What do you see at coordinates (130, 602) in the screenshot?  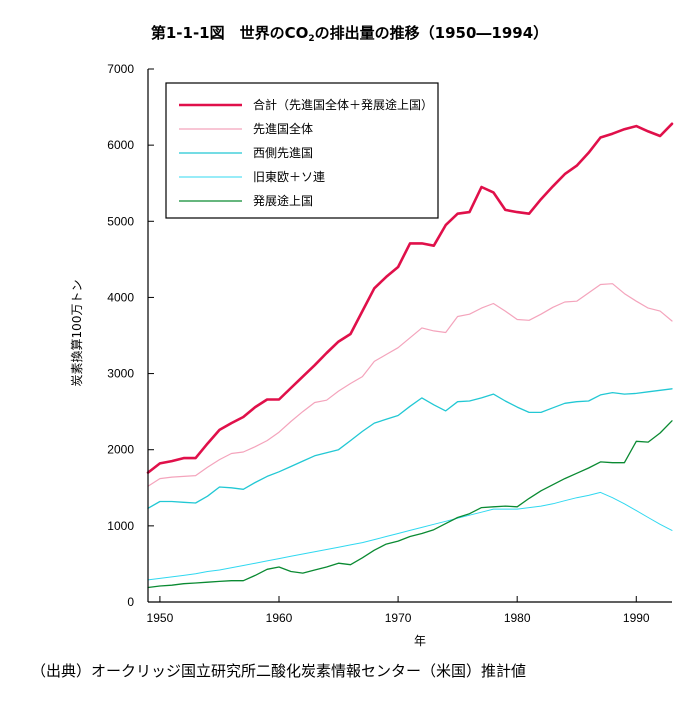 I see `y-tick-label: 0` at bounding box center [130, 602].